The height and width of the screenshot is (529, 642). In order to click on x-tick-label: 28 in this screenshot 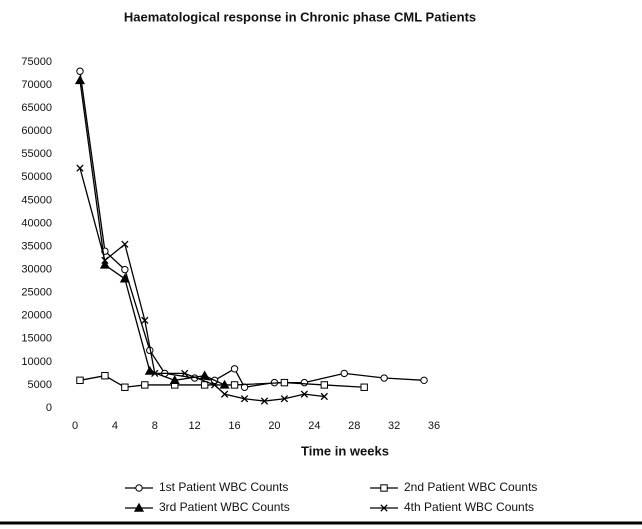, I will do `click(354, 426)`.